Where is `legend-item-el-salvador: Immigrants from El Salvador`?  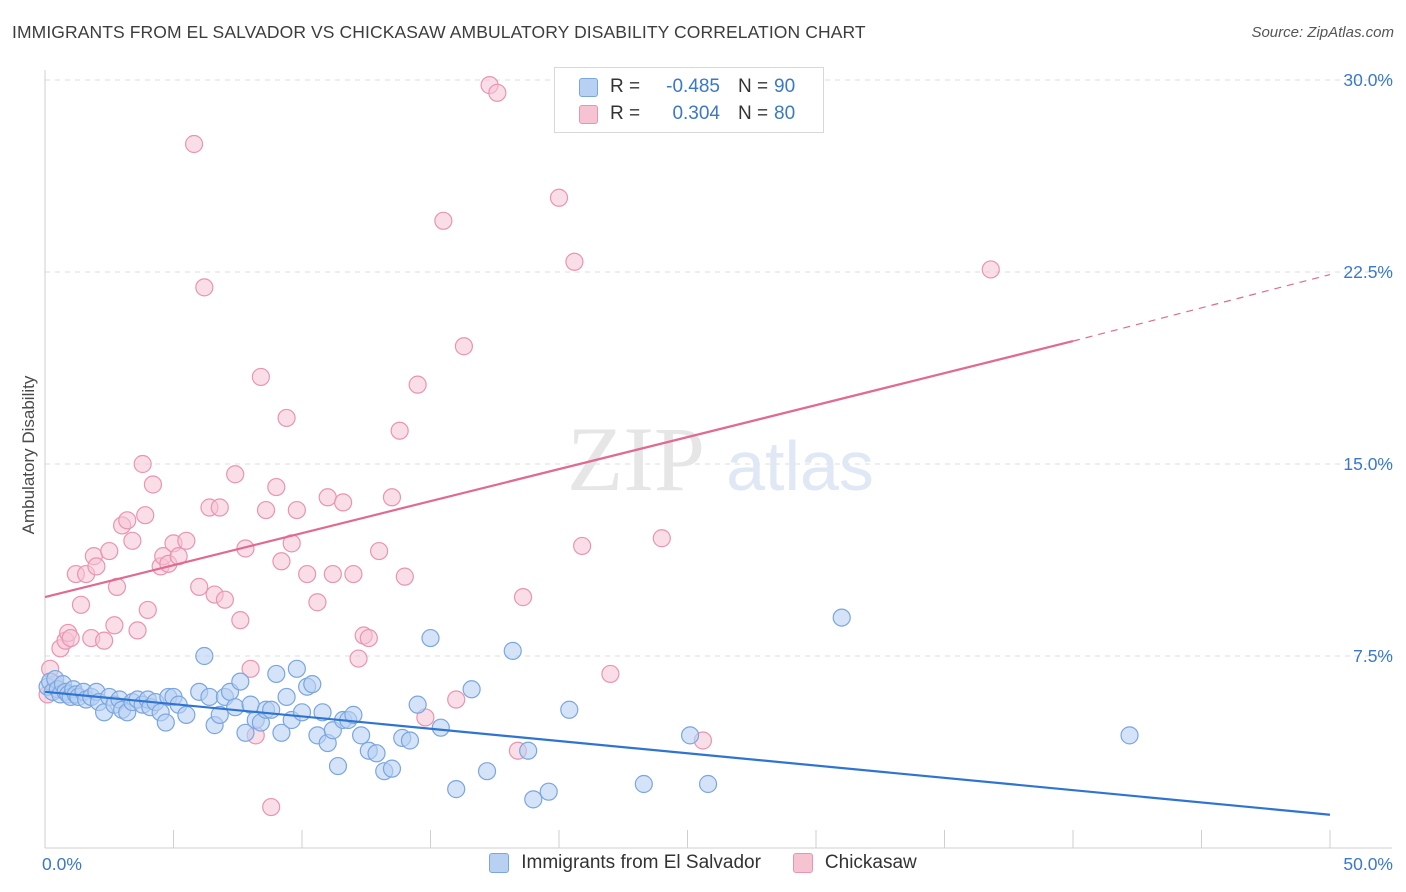
legend-item-el-salvador: Immigrants from El Salvador is located at coordinates (625, 863).